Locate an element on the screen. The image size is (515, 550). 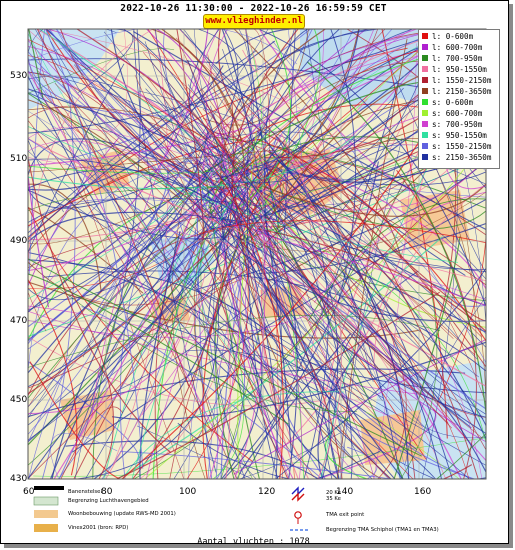
legend-label: s: 700-950m is located at coordinates (457, 124).